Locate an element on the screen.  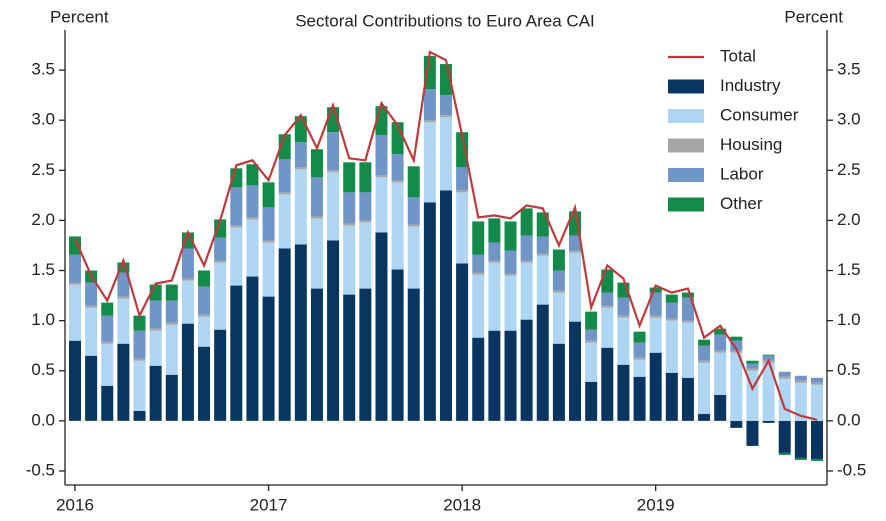
y2-tick-label: 3.5 is located at coordinates (849, 69).